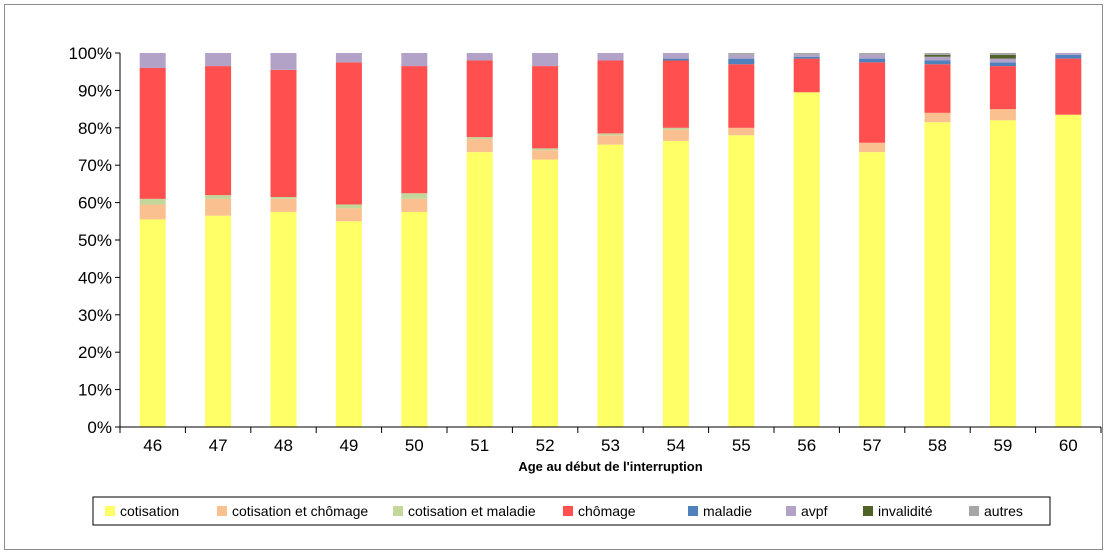 The height and width of the screenshot is (556, 1109). Describe the element at coordinates (99, 427) in the screenshot. I see `y-tick-label: 0%` at that location.